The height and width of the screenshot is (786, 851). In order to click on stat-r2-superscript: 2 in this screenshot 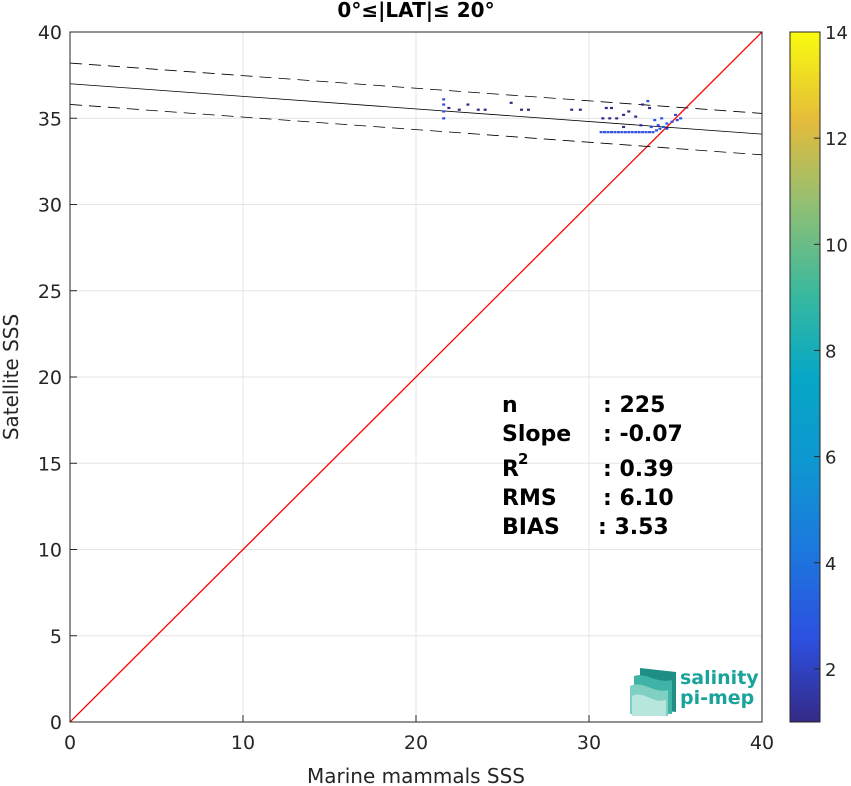, I will do `click(523, 459)`.